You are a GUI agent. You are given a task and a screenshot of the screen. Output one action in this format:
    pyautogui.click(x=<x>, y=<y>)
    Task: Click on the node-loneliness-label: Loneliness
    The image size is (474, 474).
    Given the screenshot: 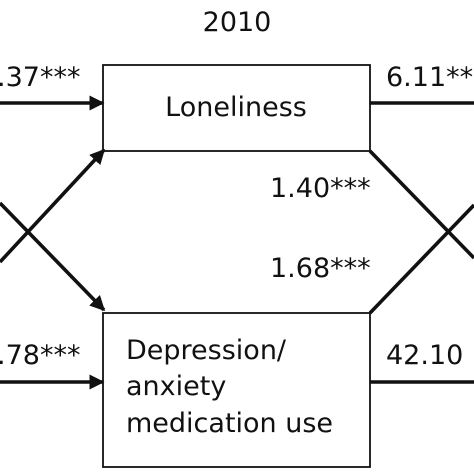 What is the action you would take?
    pyautogui.click(x=236, y=107)
    